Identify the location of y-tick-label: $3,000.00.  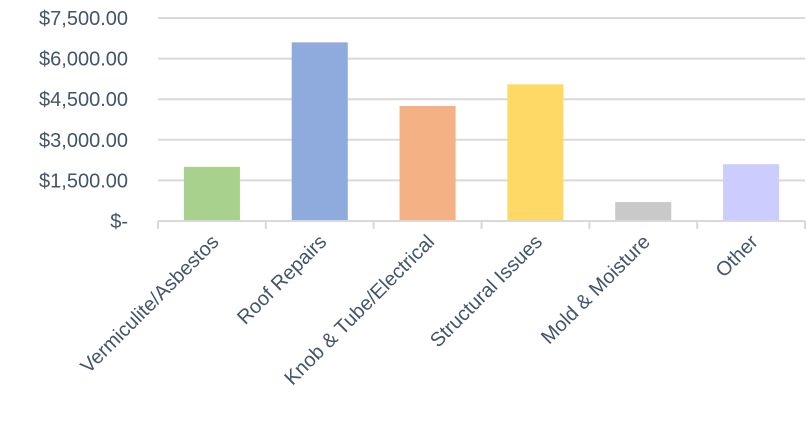
(83, 141).